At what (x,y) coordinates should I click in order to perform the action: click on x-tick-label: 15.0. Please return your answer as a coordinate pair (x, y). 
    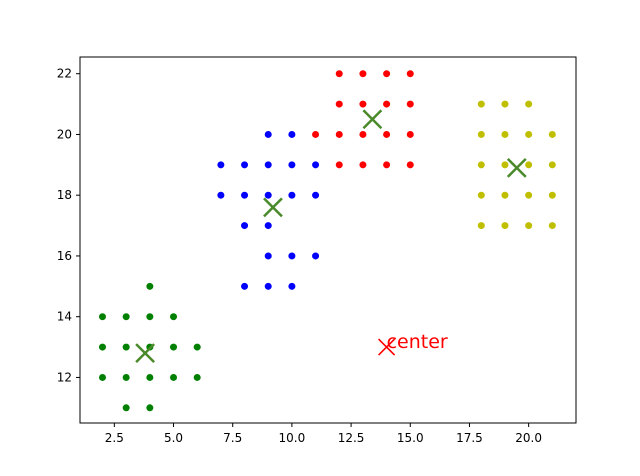
    Looking at the image, I should click on (410, 438).